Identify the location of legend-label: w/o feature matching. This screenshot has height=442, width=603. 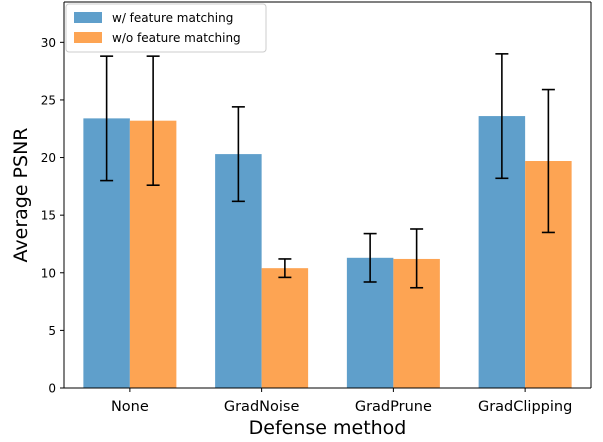
(176, 38).